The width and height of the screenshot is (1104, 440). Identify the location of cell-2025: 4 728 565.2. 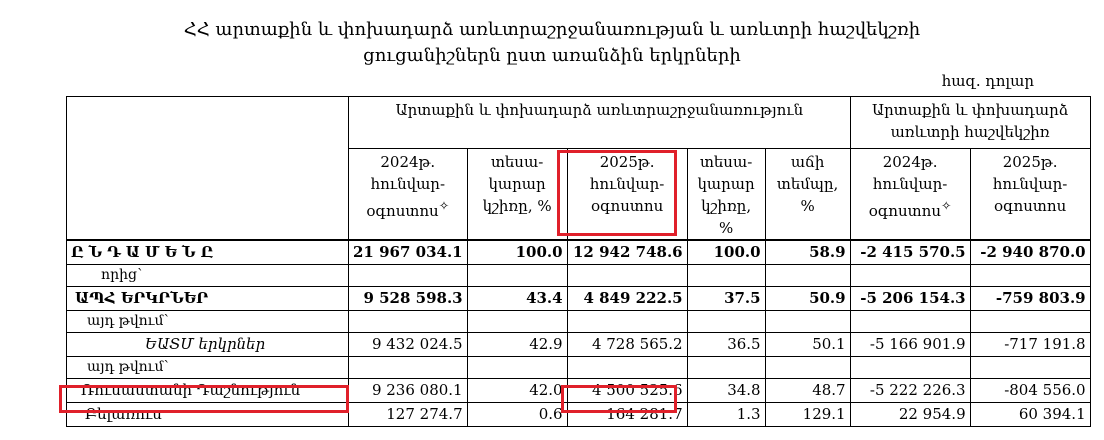
(627, 344).